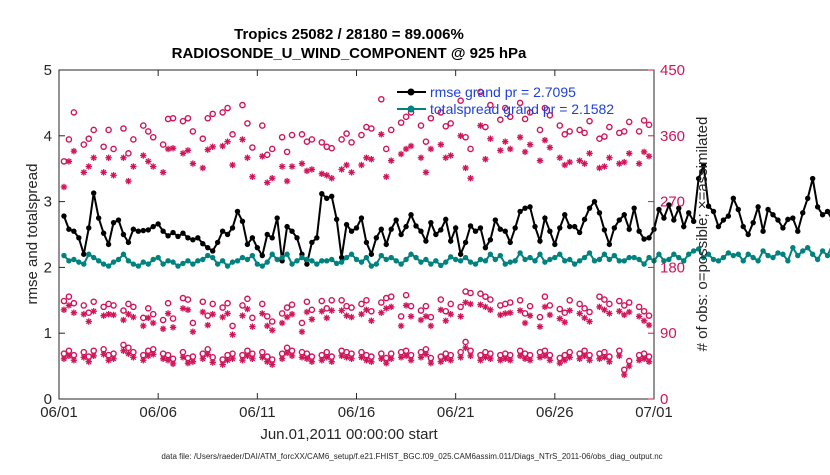  What do you see at coordinates (555, 412) in the screenshot?
I see `x-tick-label: 06/26` at bounding box center [555, 412].